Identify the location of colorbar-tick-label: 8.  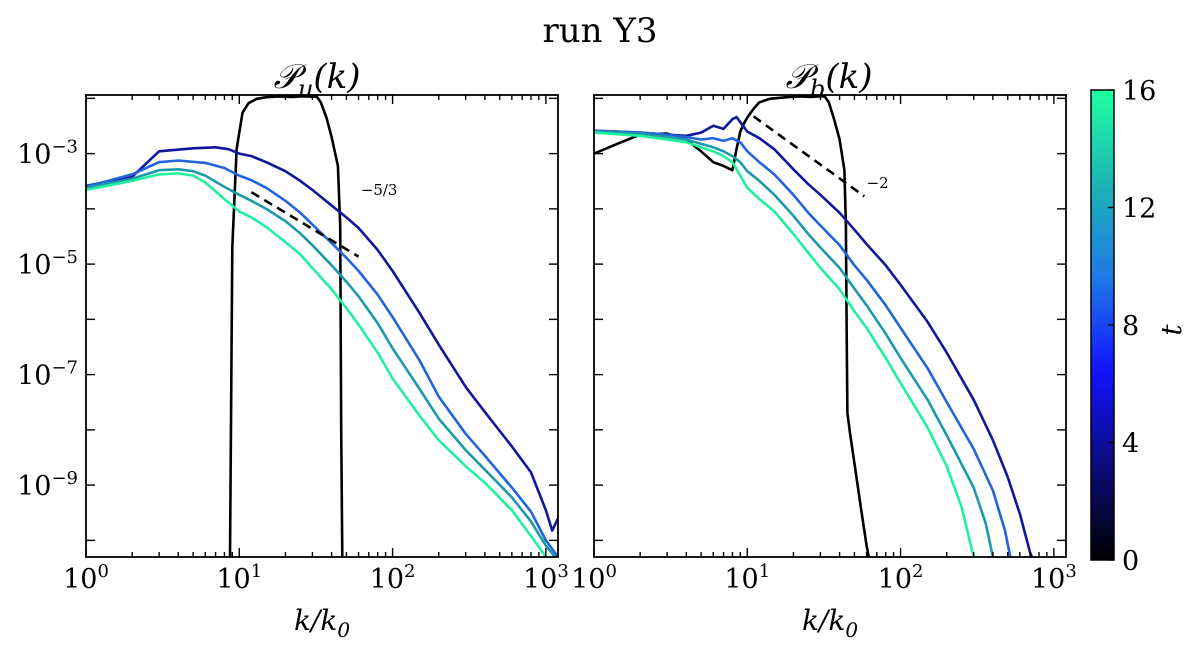
(1130, 326).